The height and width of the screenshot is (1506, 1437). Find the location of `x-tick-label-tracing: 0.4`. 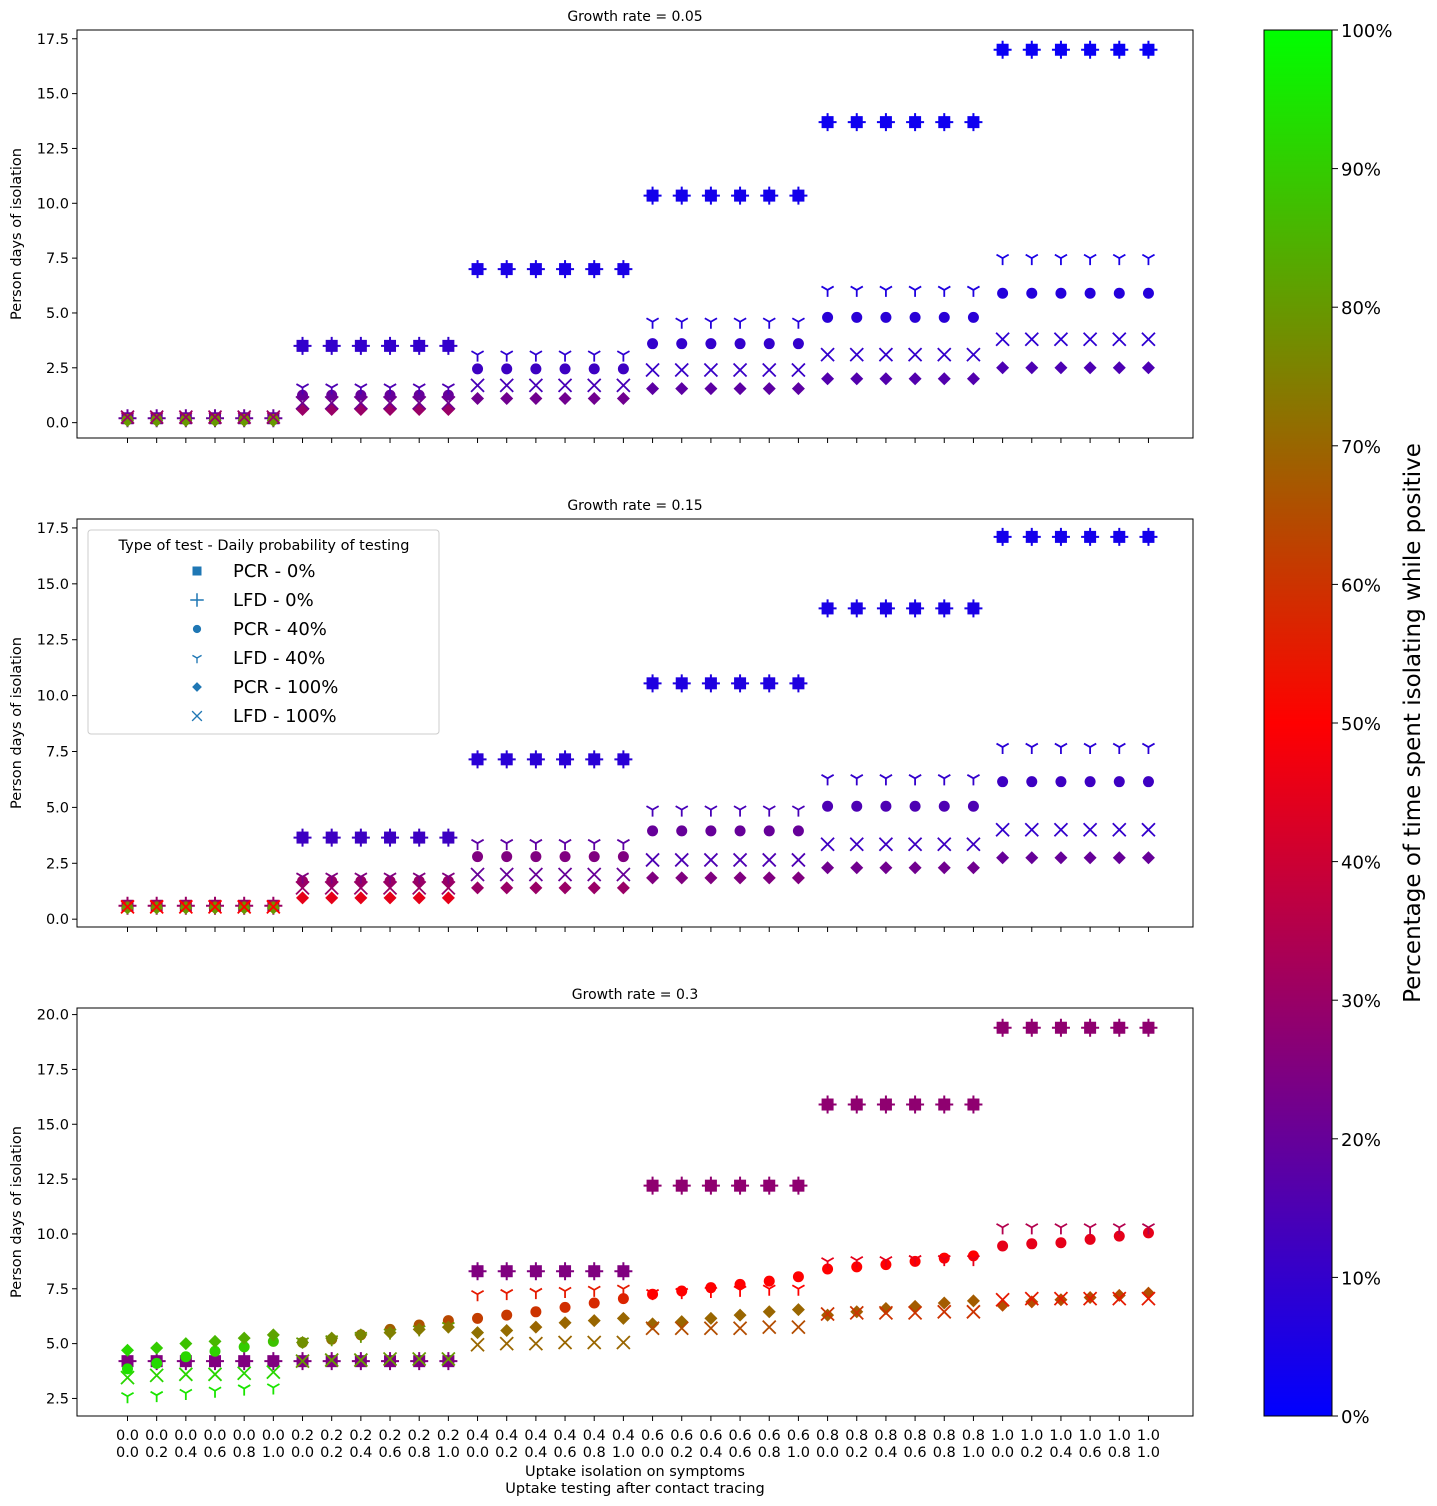

x-tick-label-tracing: 0.4 is located at coordinates (1060, 1453).